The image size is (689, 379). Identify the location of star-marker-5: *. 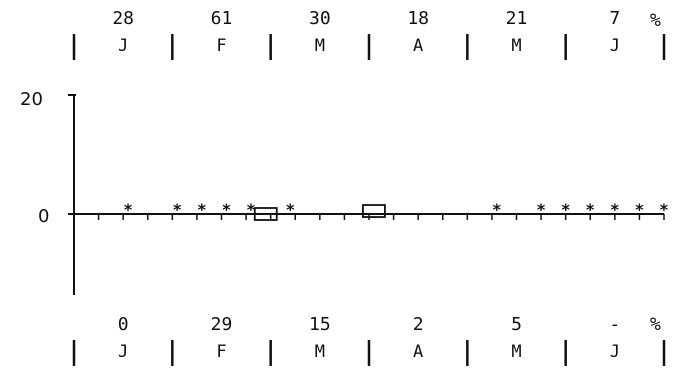
(291, 209).